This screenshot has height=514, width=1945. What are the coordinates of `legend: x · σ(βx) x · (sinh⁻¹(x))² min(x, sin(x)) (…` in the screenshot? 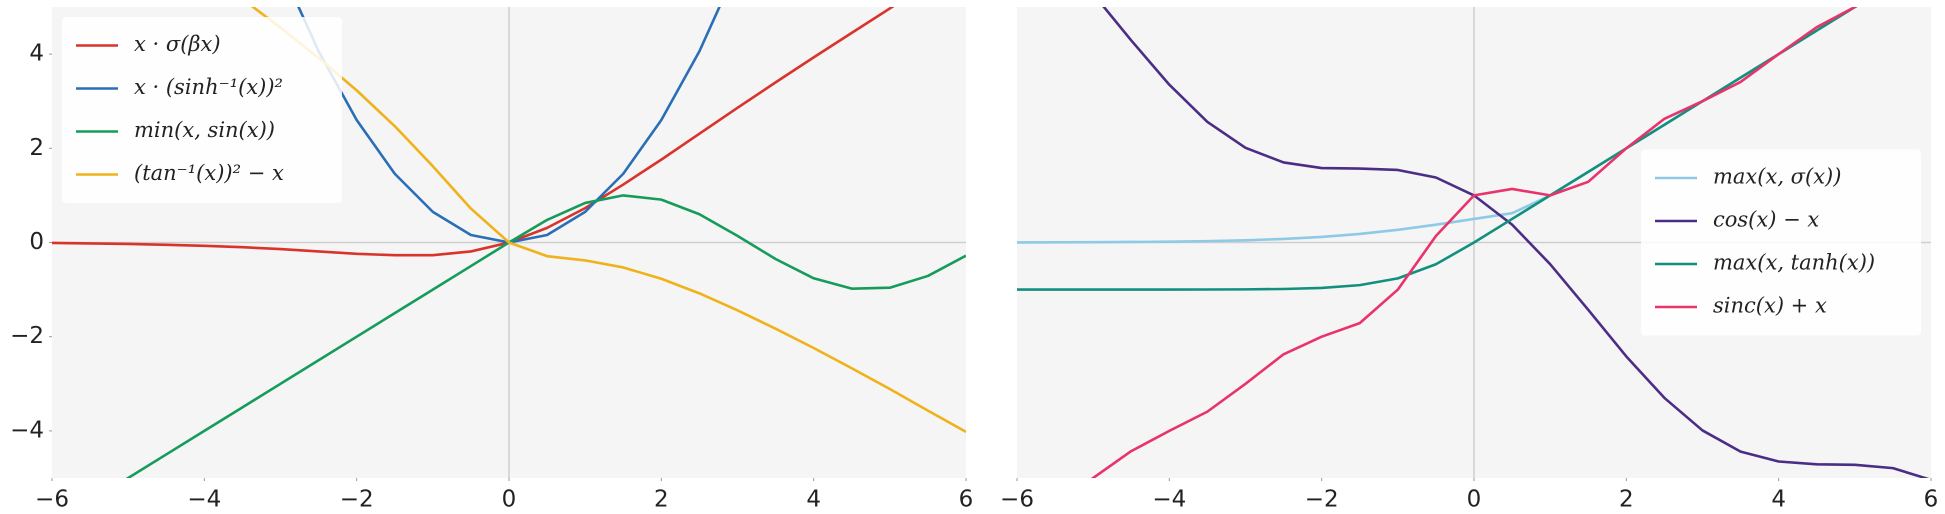 It's located at (202, 110).